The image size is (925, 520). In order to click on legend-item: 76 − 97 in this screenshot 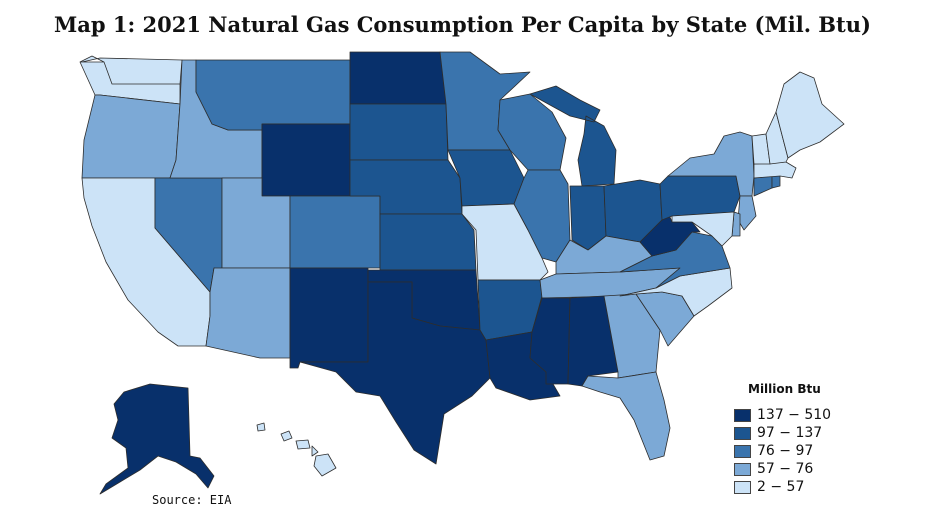, I will do `click(782, 451)`.